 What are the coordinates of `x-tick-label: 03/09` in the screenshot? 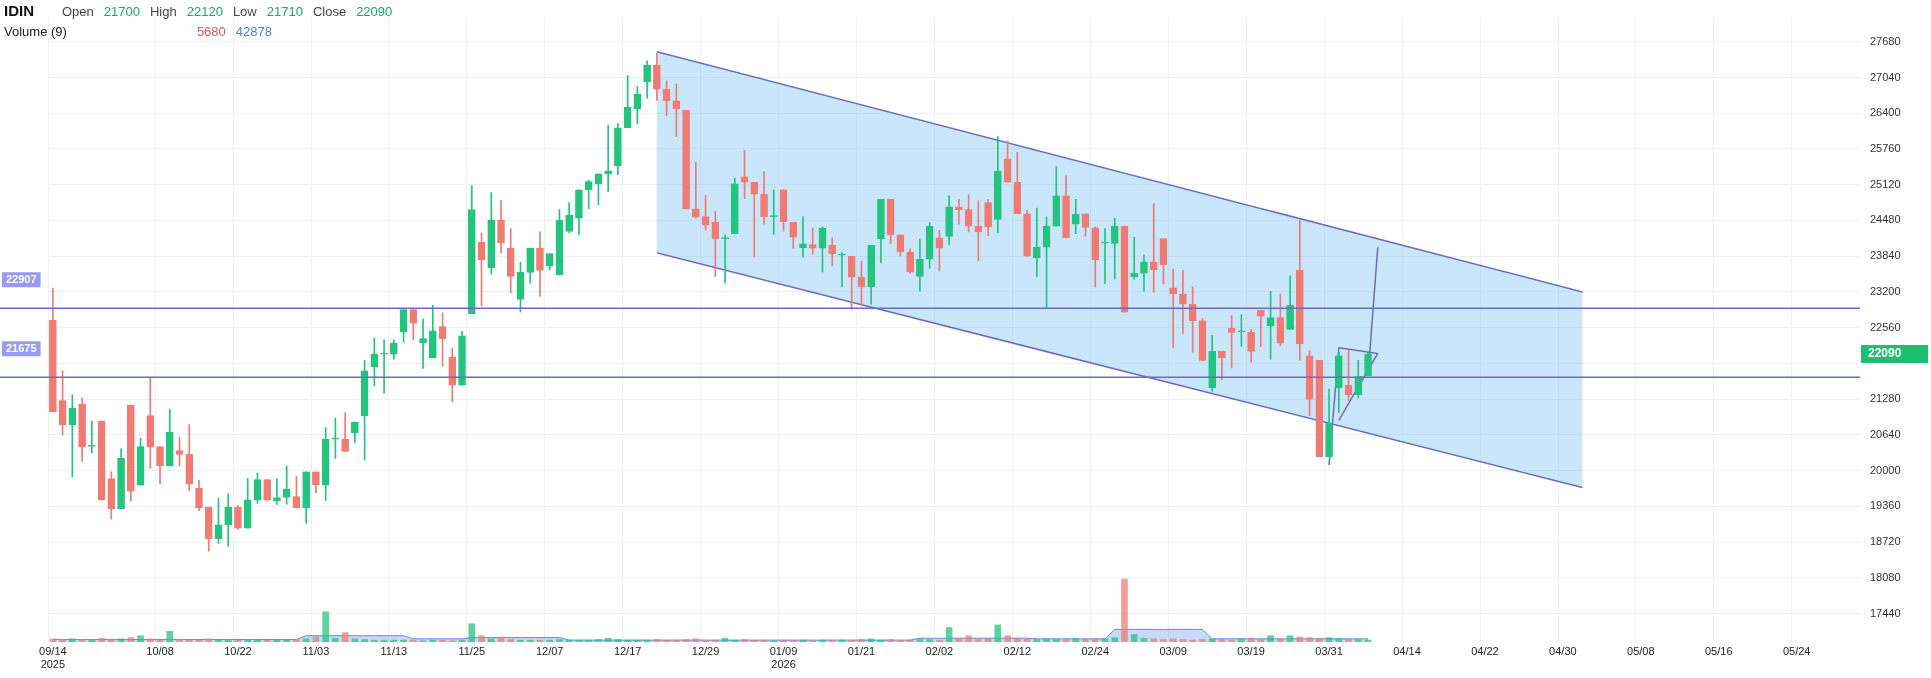 It's located at (1173, 651).